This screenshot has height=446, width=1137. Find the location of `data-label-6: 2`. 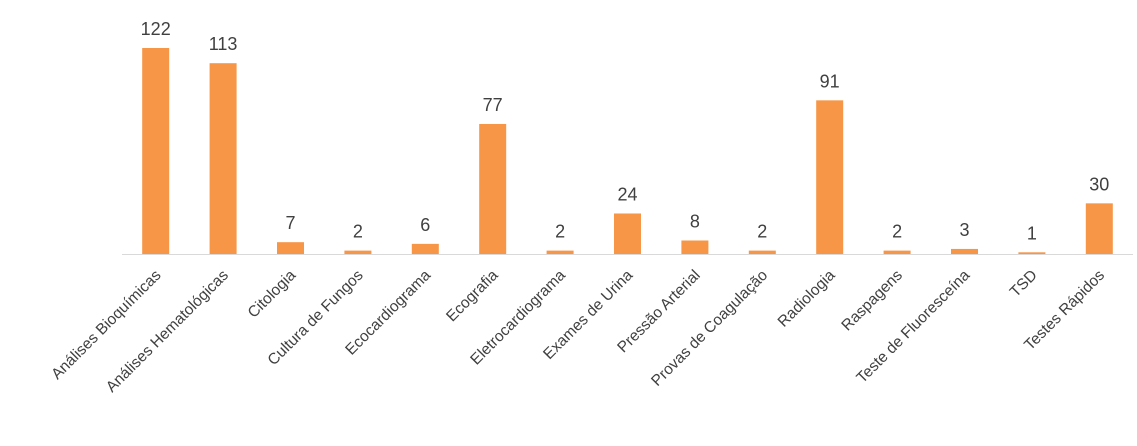

data-label-6: 2 is located at coordinates (560, 232).